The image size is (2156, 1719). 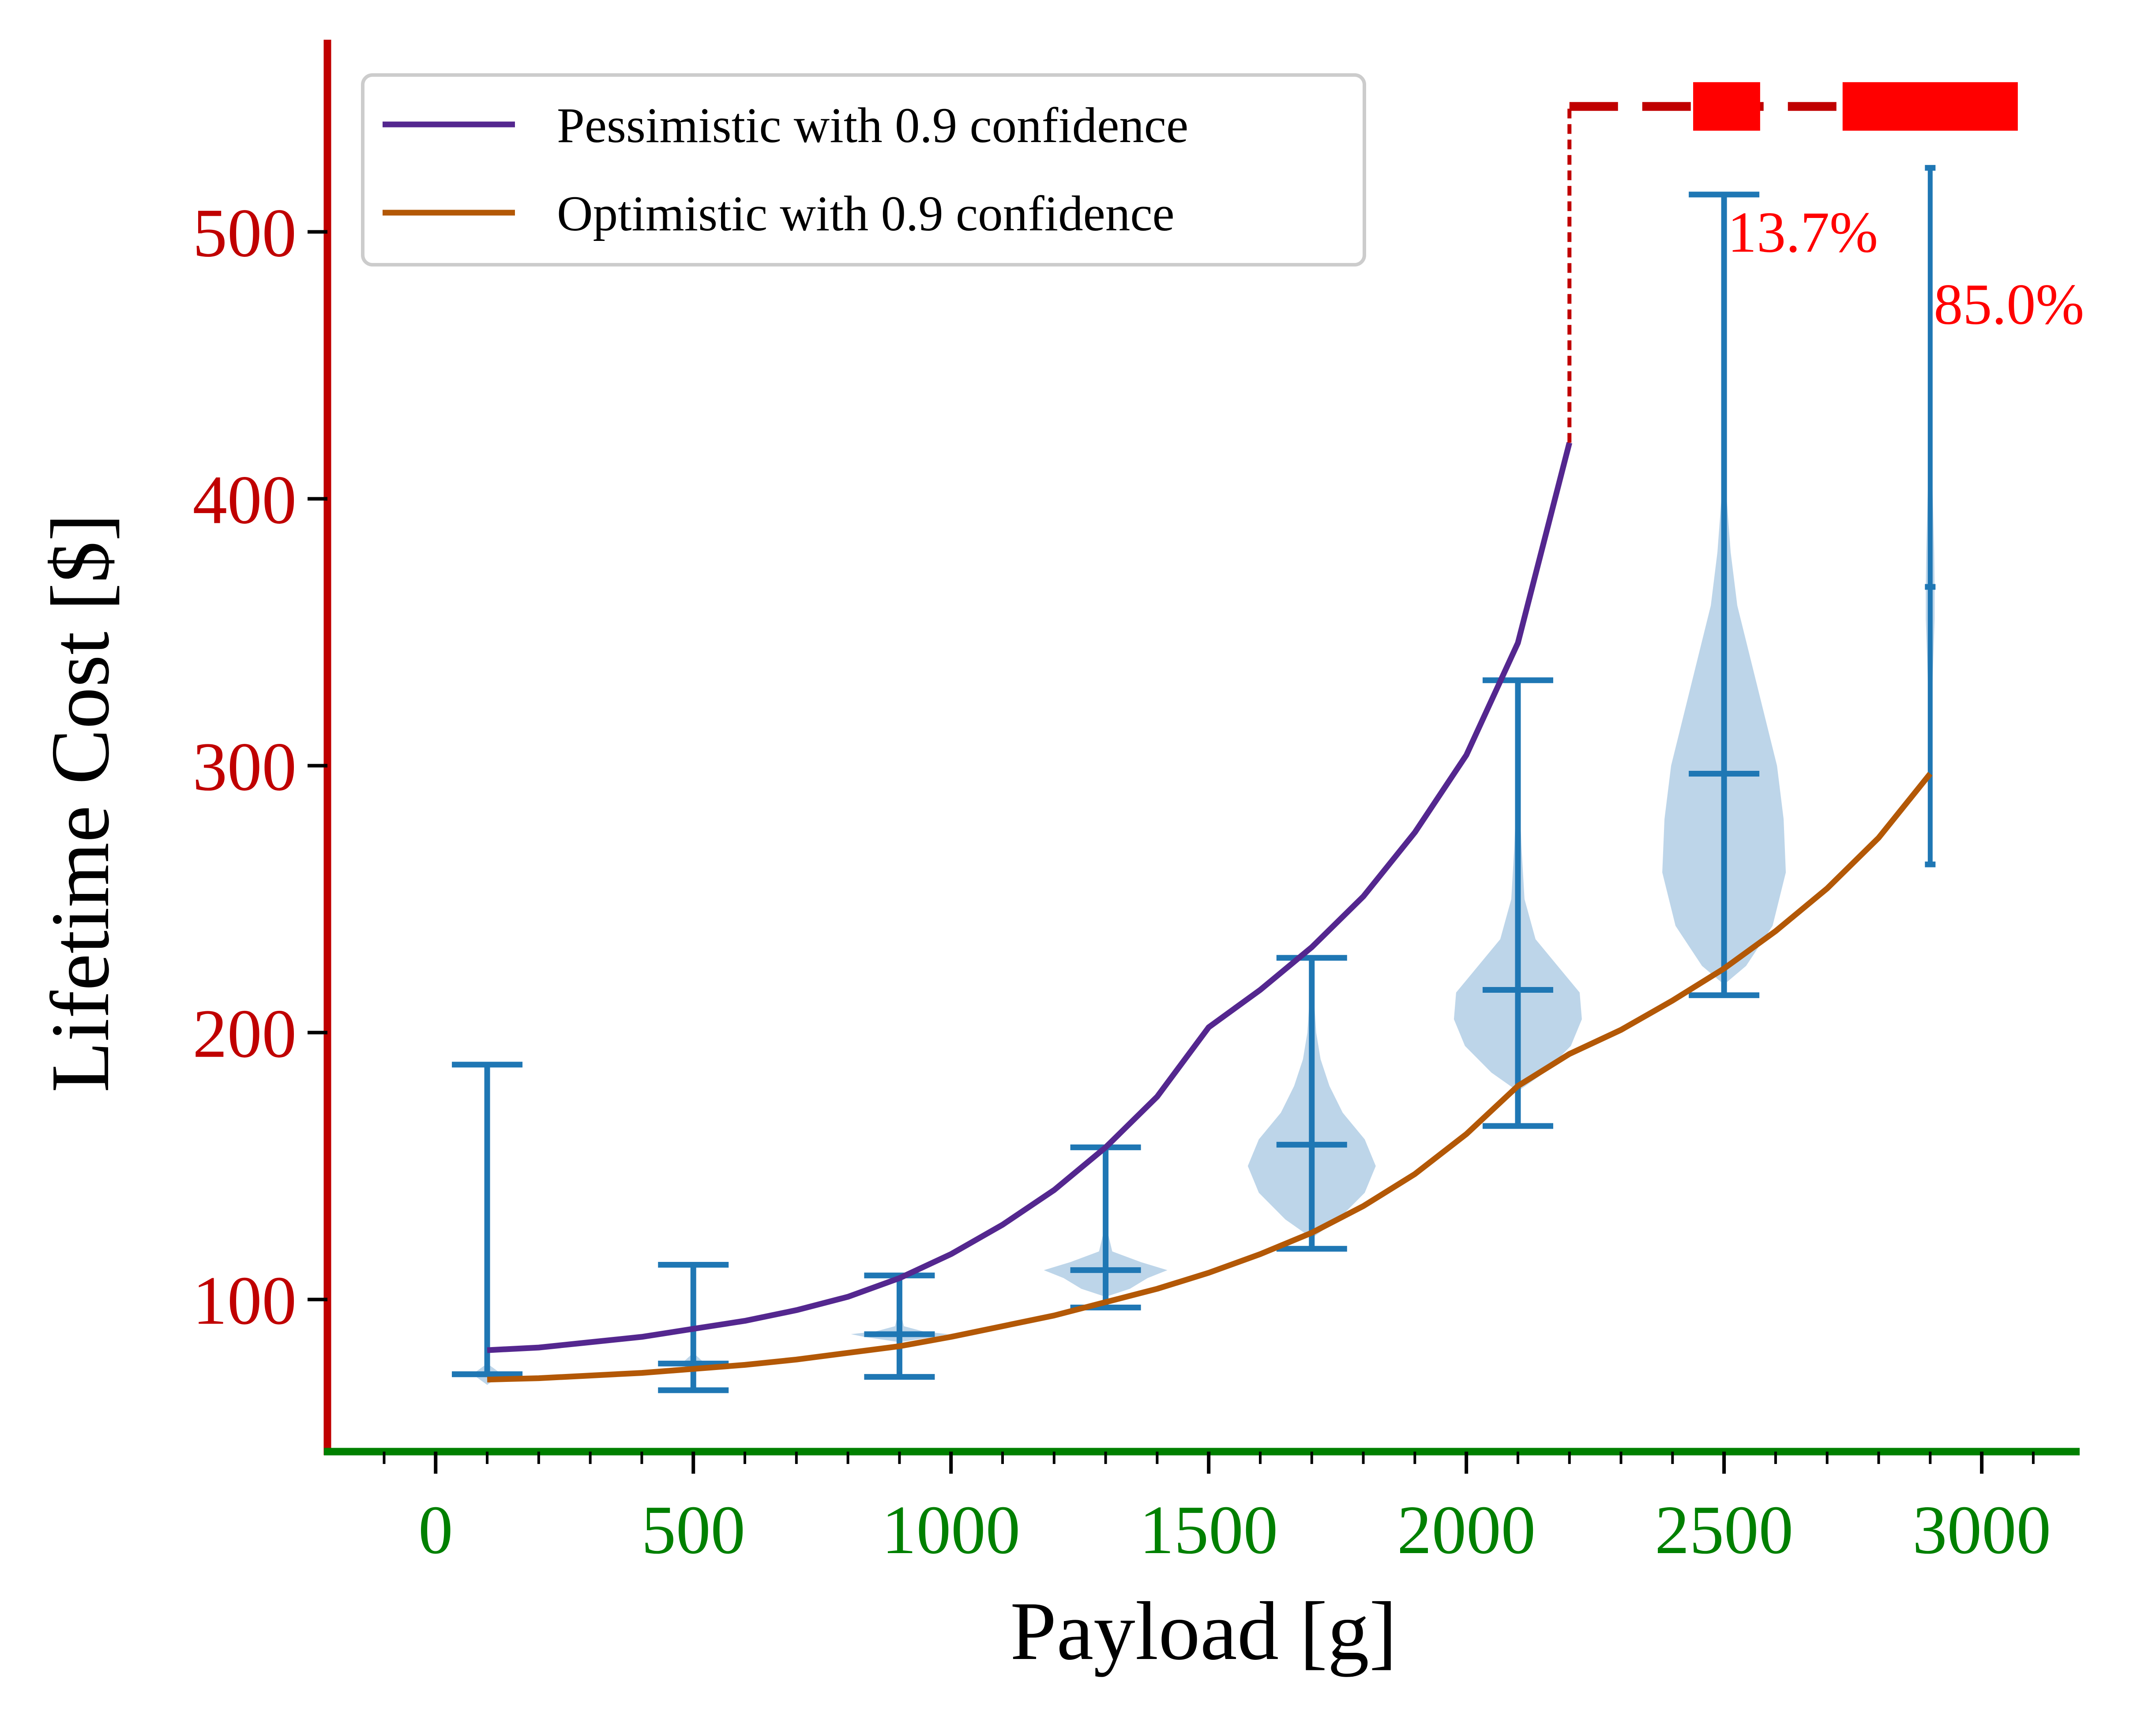 What do you see at coordinates (1982, 1530) in the screenshot?
I see `x-tick-label: 3000` at bounding box center [1982, 1530].